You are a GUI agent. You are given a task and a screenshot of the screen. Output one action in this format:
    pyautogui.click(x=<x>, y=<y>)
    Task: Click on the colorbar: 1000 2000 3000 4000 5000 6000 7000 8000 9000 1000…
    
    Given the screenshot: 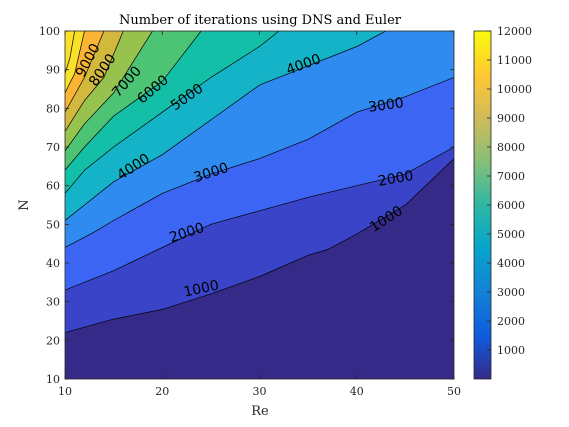 What is the action you would take?
    pyautogui.click(x=502, y=202)
    